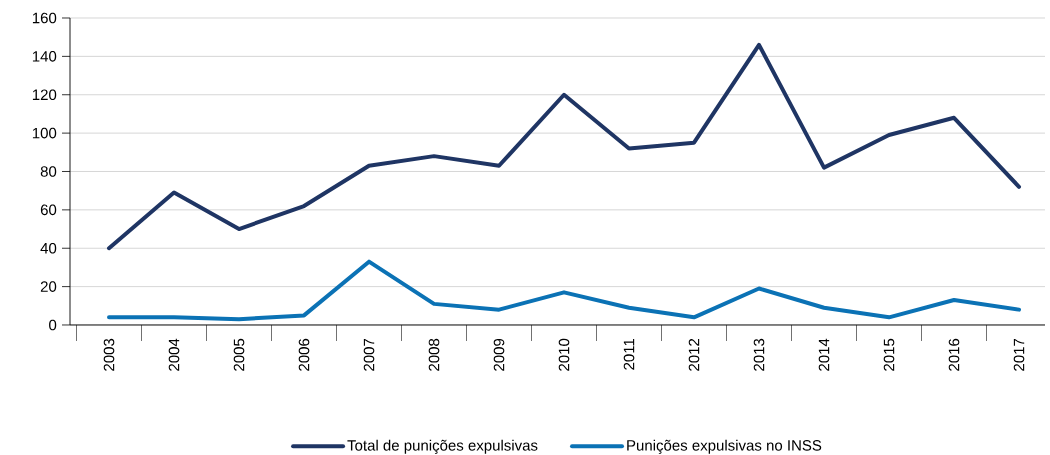 This screenshot has width=1050, height=455. I want to click on y-tick-label: 100, so click(44, 133).